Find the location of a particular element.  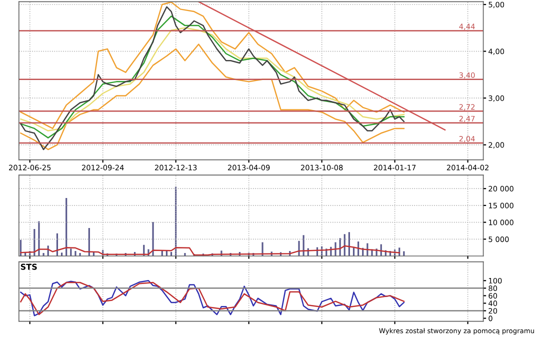

chart-title: STS is located at coordinates (28, 267).